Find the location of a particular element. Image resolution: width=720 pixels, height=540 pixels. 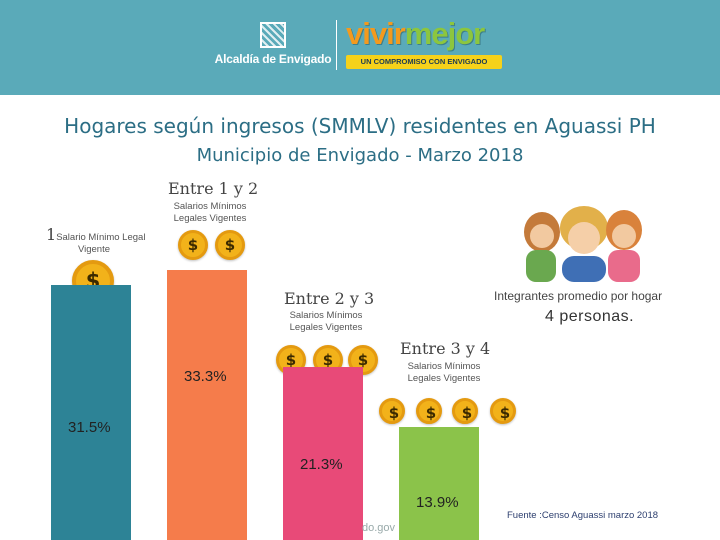

bar-3-4-smmlv is located at coordinates (439, 483).